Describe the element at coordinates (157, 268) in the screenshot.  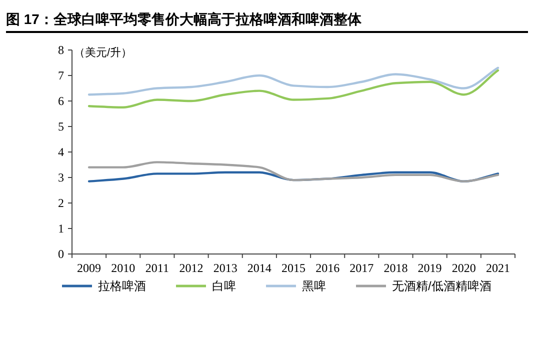
I see `x-tick-label: 2011` at that location.